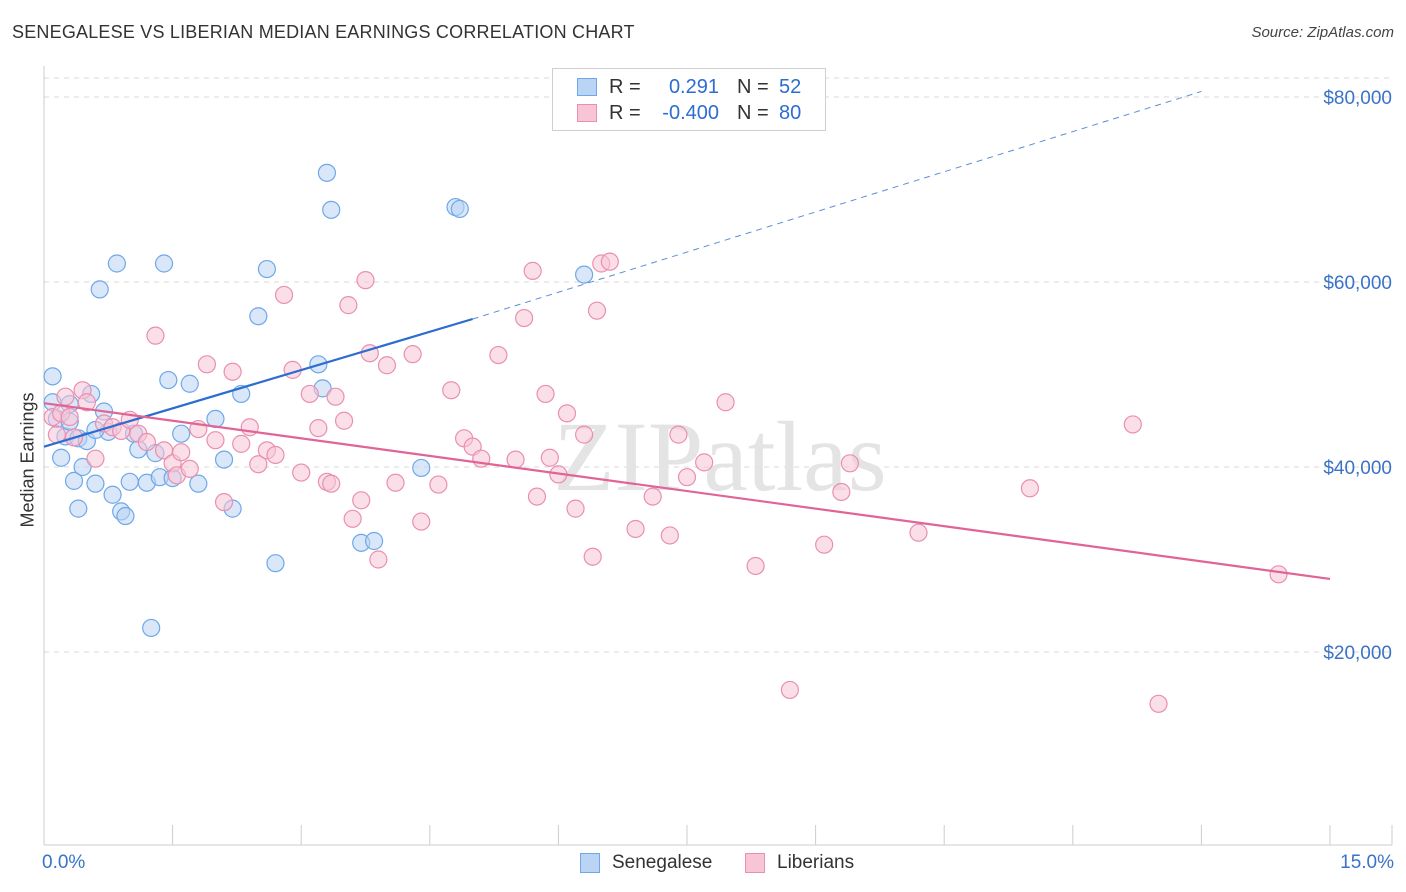 This screenshot has width=1406, height=892. What do you see at coordinates (590, 863) in the screenshot?
I see `series-swatch-senegalese` at bounding box center [590, 863].